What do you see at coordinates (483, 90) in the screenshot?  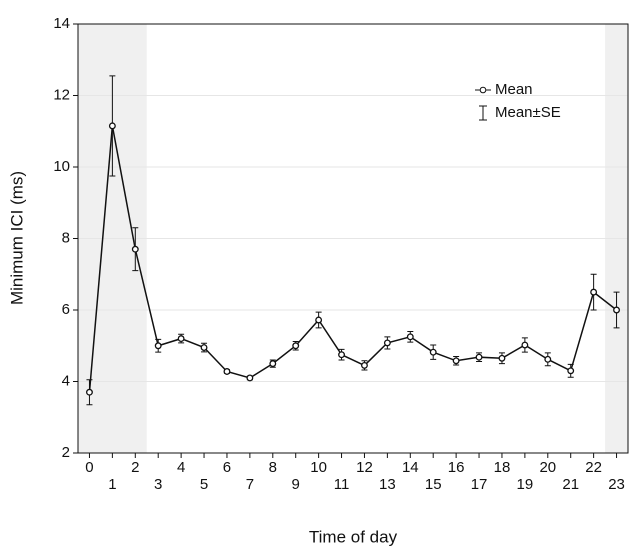 I see `legend-marker` at bounding box center [483, 90].